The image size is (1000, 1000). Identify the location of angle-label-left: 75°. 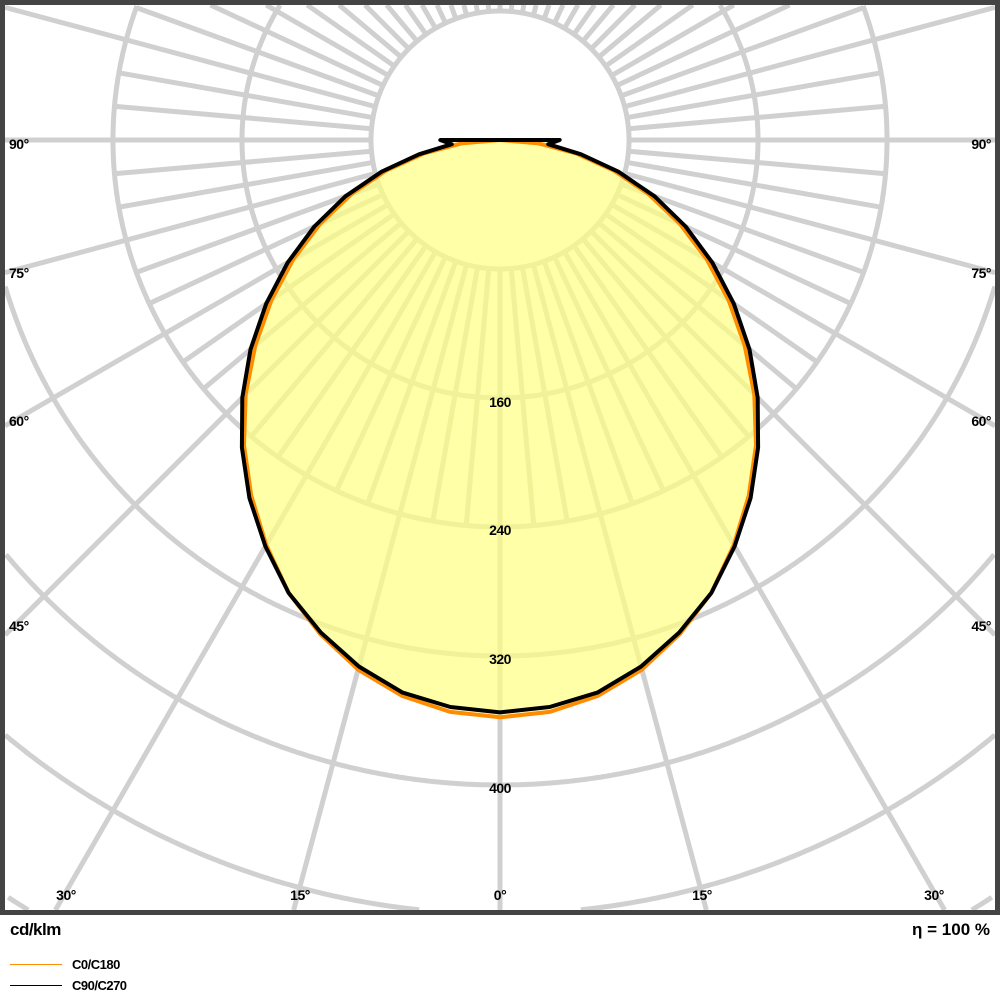
(19, 273).